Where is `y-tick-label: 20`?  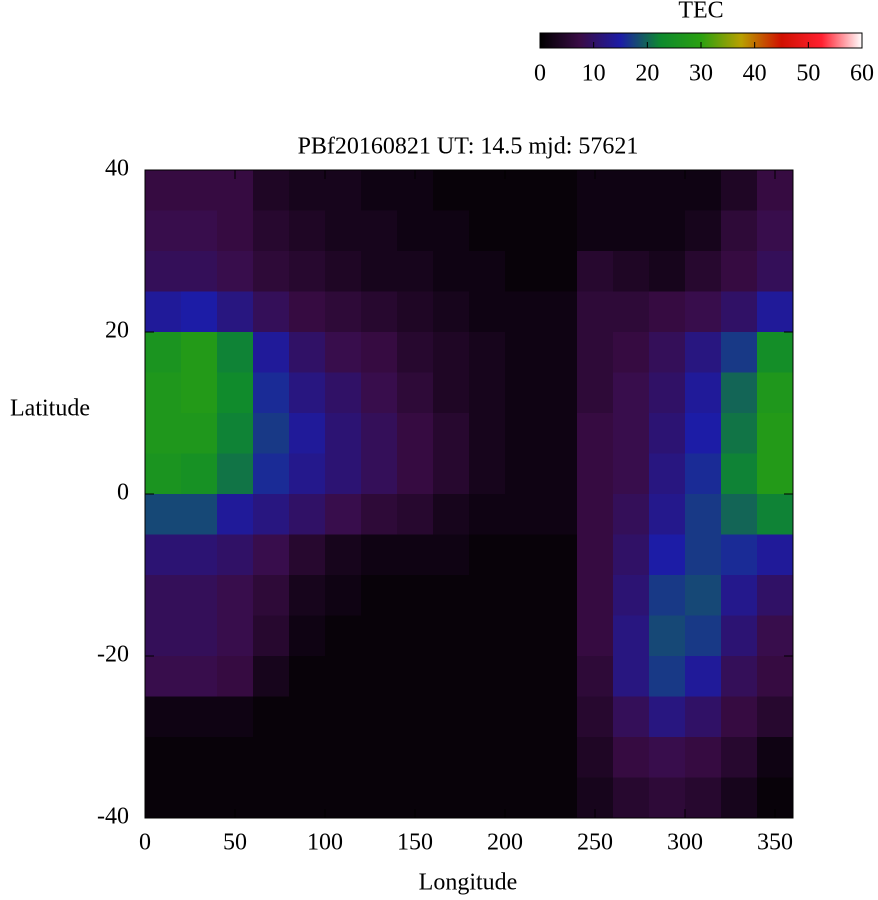
y-tick-label: 20 is located at coordinates (117, 331).